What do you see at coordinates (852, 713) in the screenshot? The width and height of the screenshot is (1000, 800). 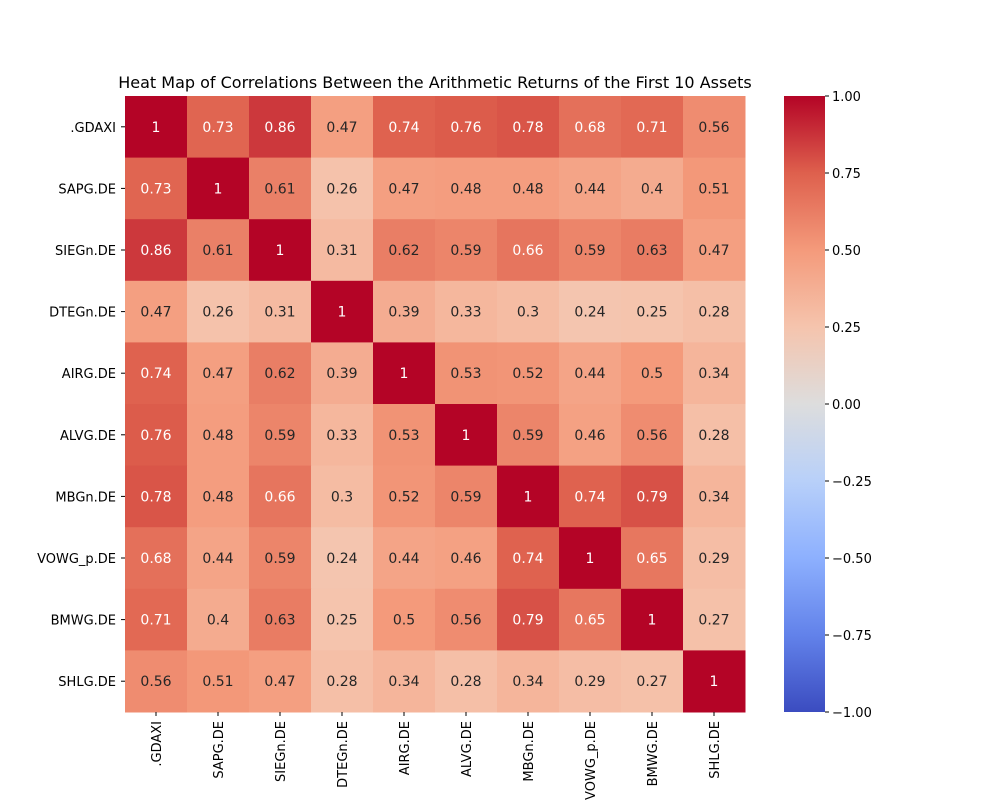 I see `colorbar-tick-label: −1.00` at bounding box center [852, 713].